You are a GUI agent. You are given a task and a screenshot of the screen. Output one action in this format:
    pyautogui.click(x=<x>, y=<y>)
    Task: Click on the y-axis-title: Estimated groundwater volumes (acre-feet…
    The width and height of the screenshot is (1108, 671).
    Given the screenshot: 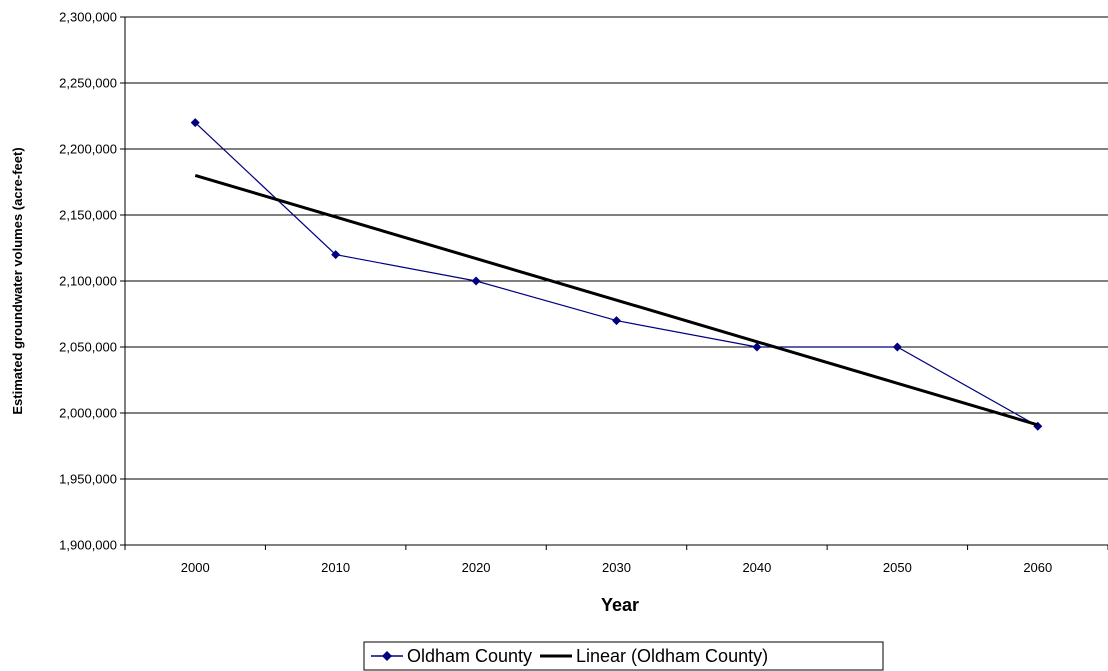 What is the action you would take?
    pyautogui.click(x=17, y=280)
    